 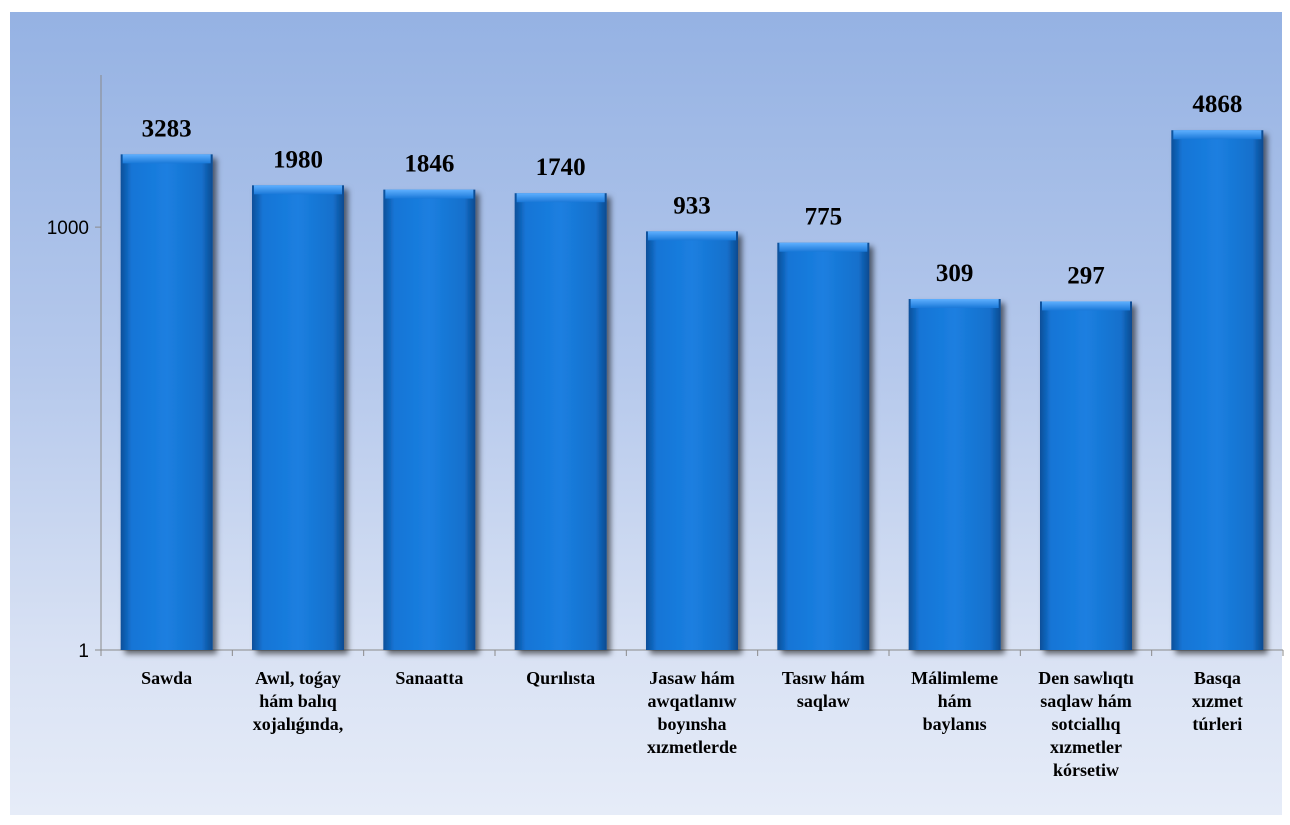 What do you see at coordinates (561, 167) in the screenshot?
I see `data-label: 1740` at bounding box center [561, 167].